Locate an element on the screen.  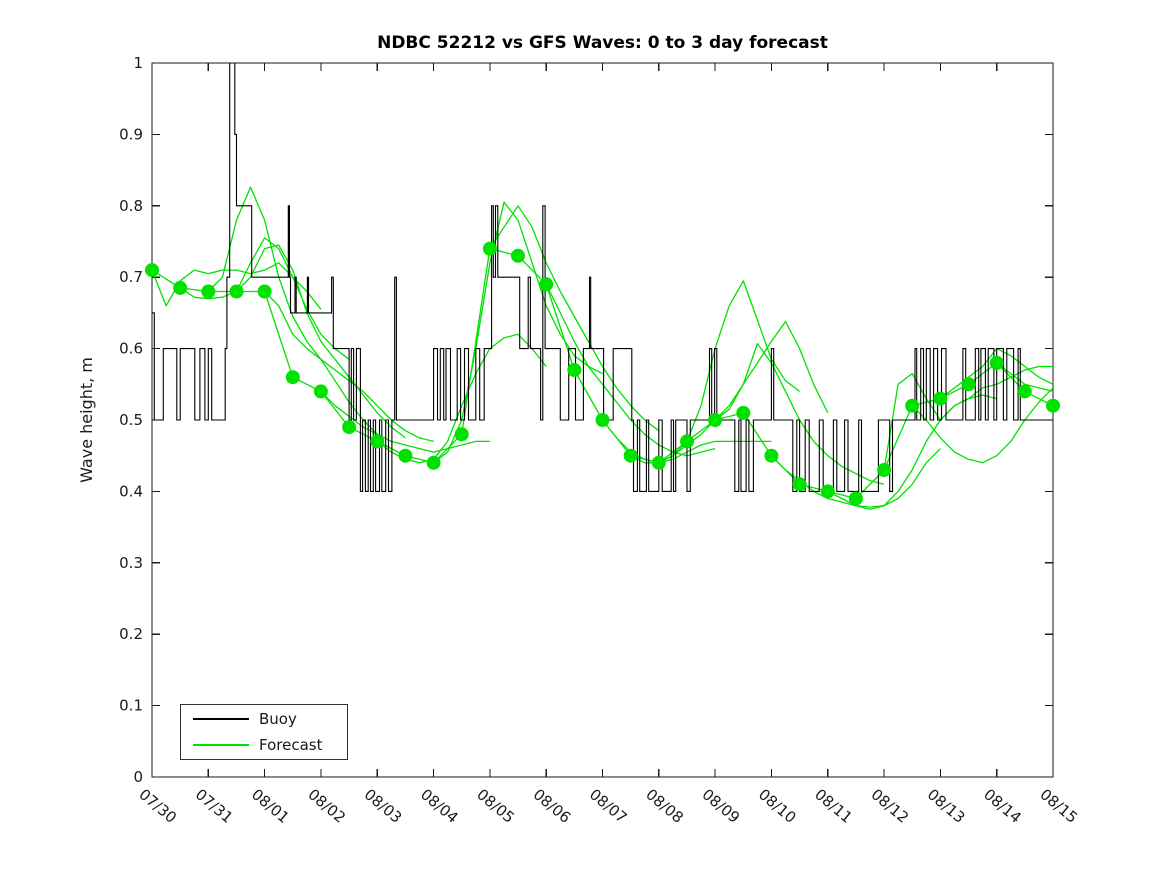
x-tick-label: 08/08 is located at coordinates (664, 806).